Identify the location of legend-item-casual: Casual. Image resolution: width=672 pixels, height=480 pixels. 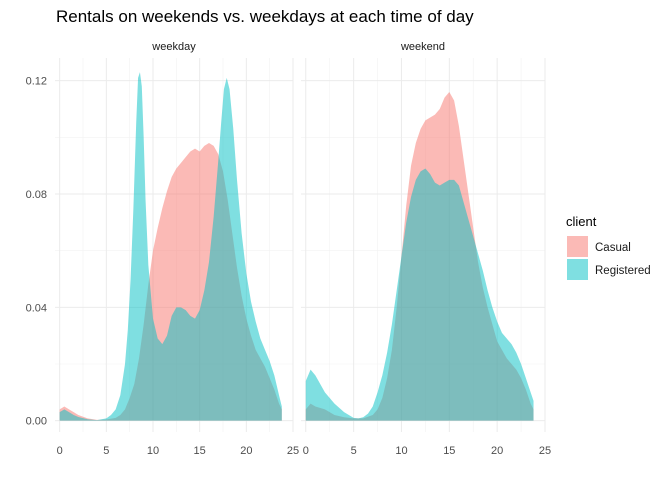
(599, 246).